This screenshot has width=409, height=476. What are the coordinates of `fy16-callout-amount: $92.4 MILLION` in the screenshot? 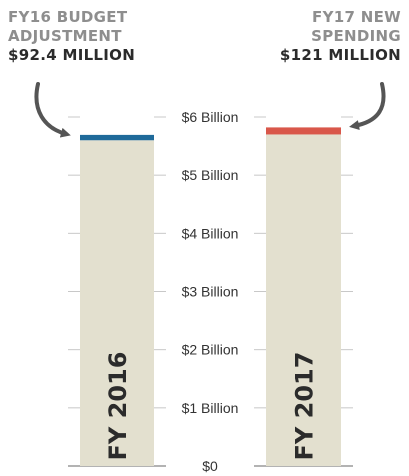 It's located at (72, 55).